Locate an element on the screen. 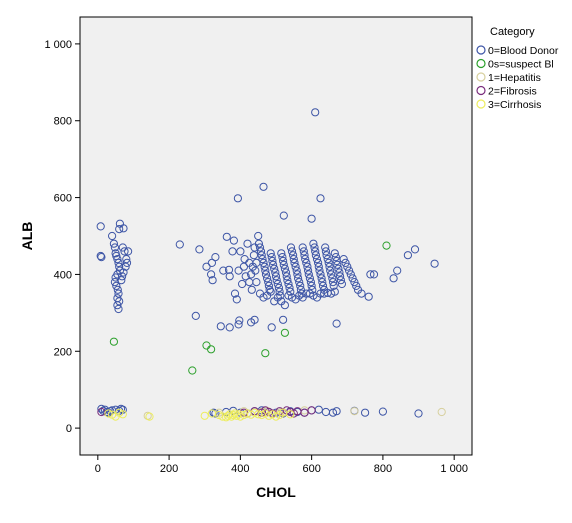 The width and height of the screenshot is (572, 523). x-tick-label: 600 is located at coordinates (311, 469).